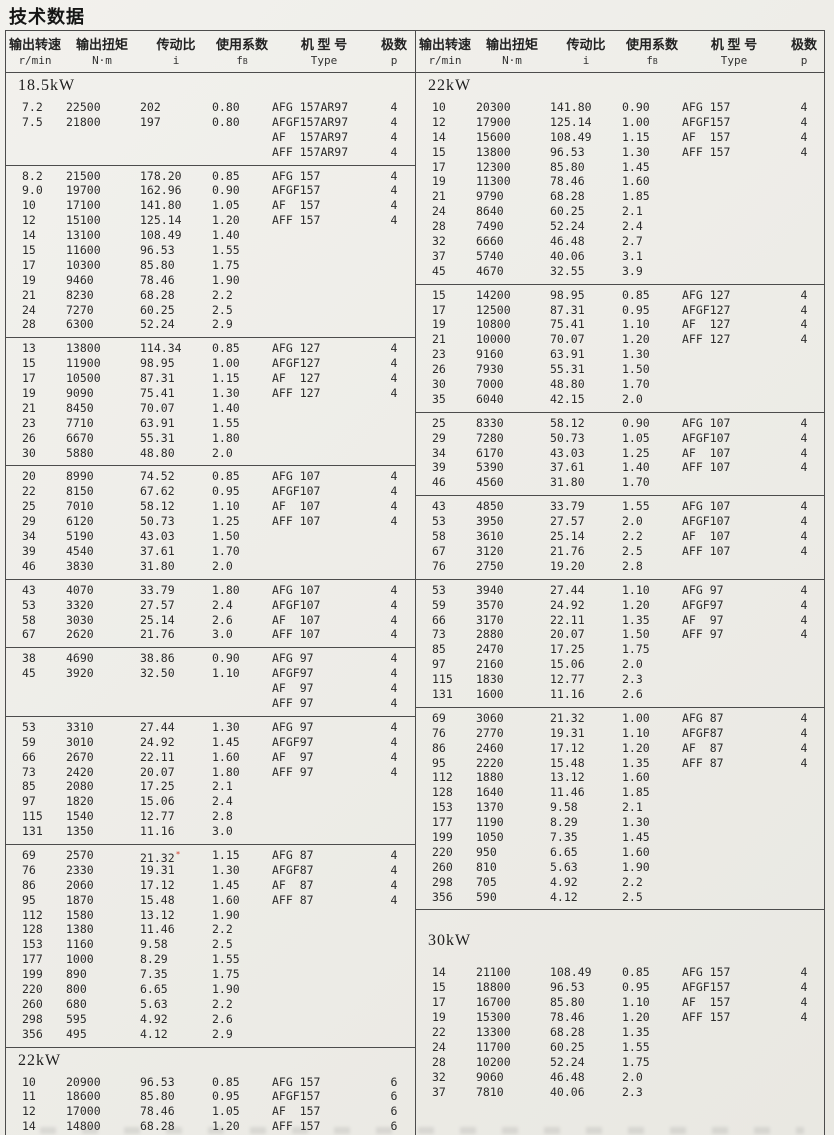  I want to click on factor-cell: 1.30, so click(226, 393).